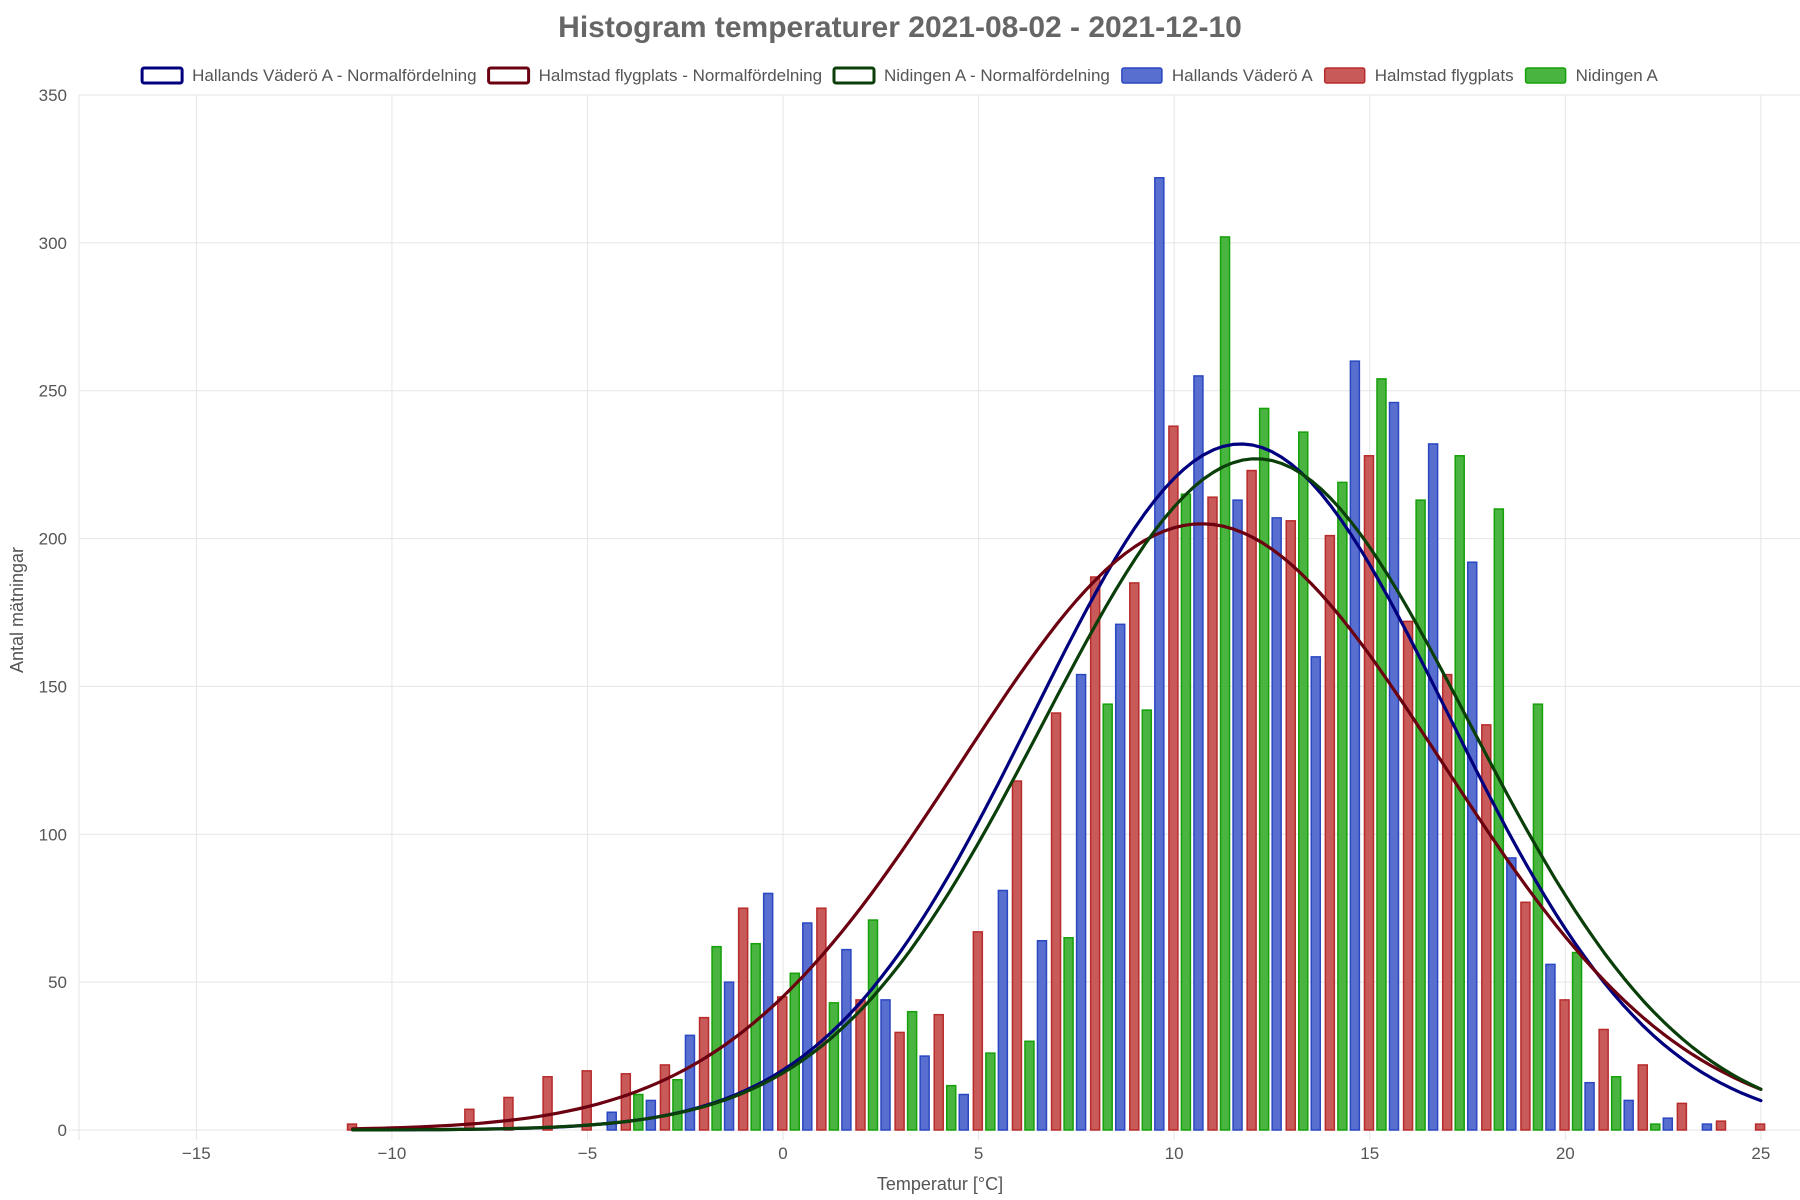  What do you see at coordinates (1617, 75) in the screenshot?
I see `legend-label: Nidingen A` at bounding box center [1617, 75].